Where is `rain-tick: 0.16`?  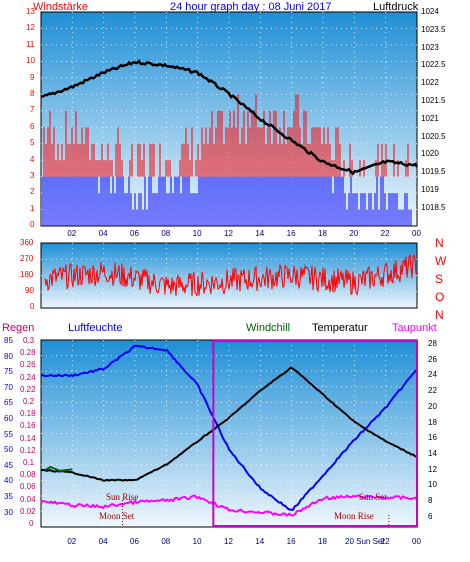 rain-tick: 0.16 is located at coordinates (28, 426).